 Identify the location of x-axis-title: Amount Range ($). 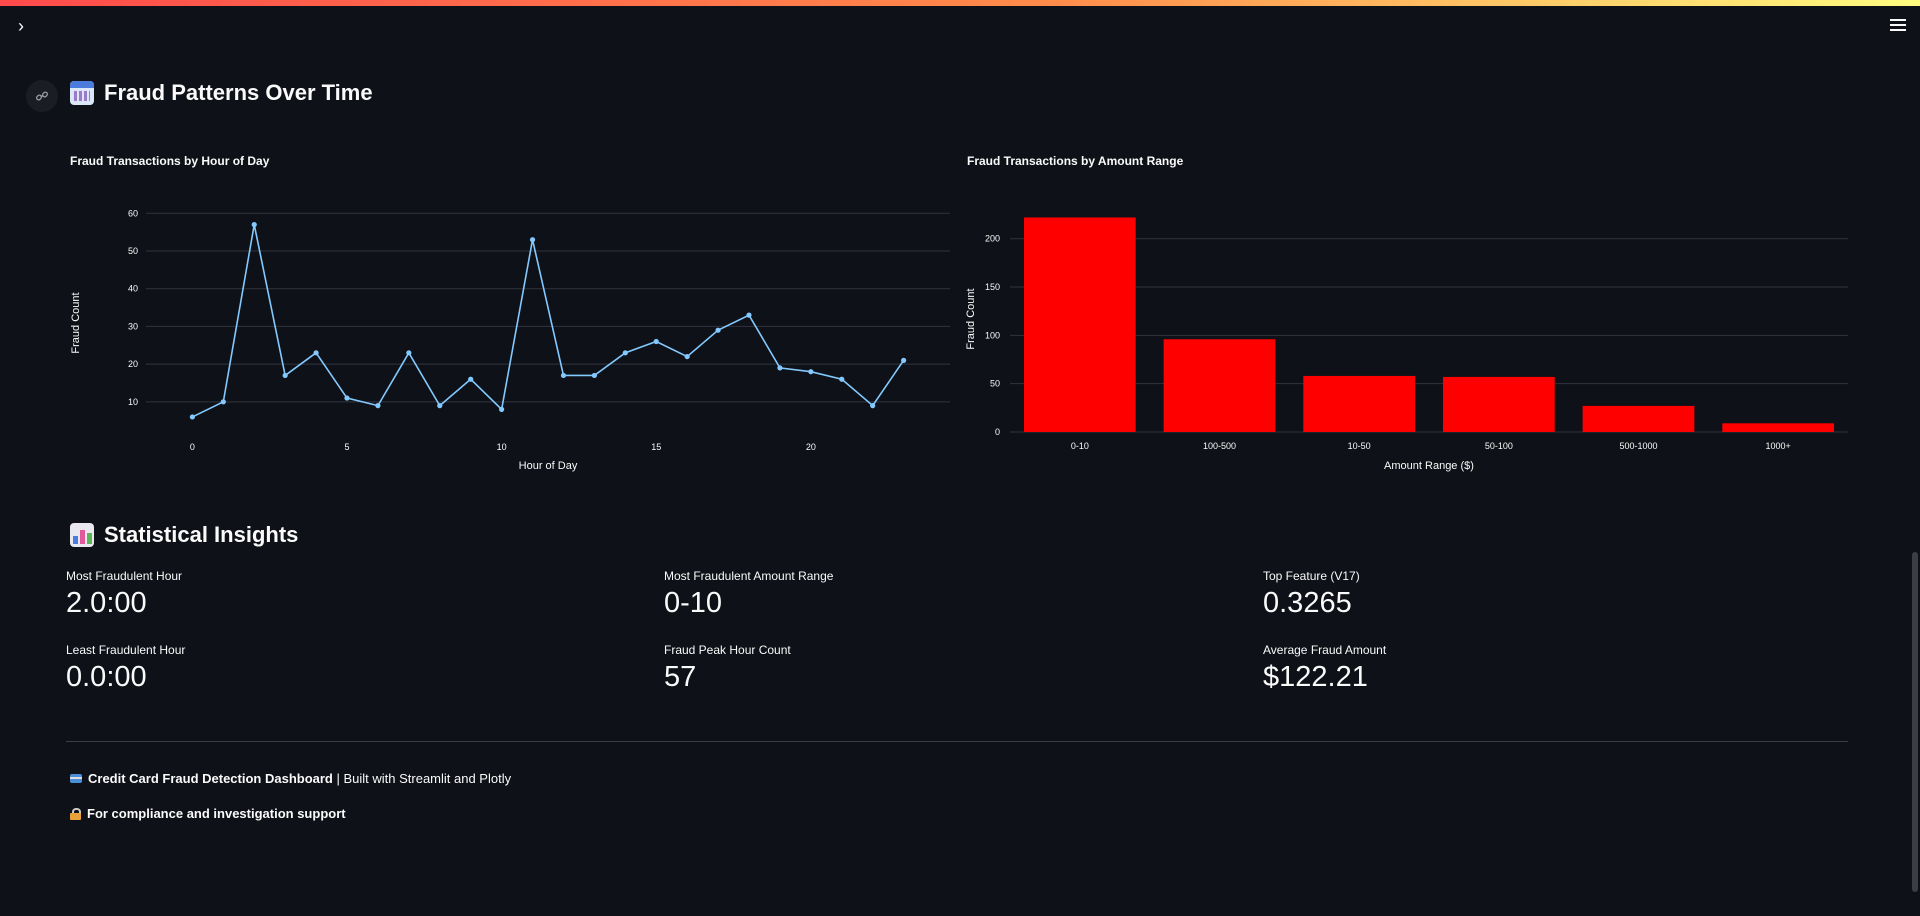
(1429, 466).